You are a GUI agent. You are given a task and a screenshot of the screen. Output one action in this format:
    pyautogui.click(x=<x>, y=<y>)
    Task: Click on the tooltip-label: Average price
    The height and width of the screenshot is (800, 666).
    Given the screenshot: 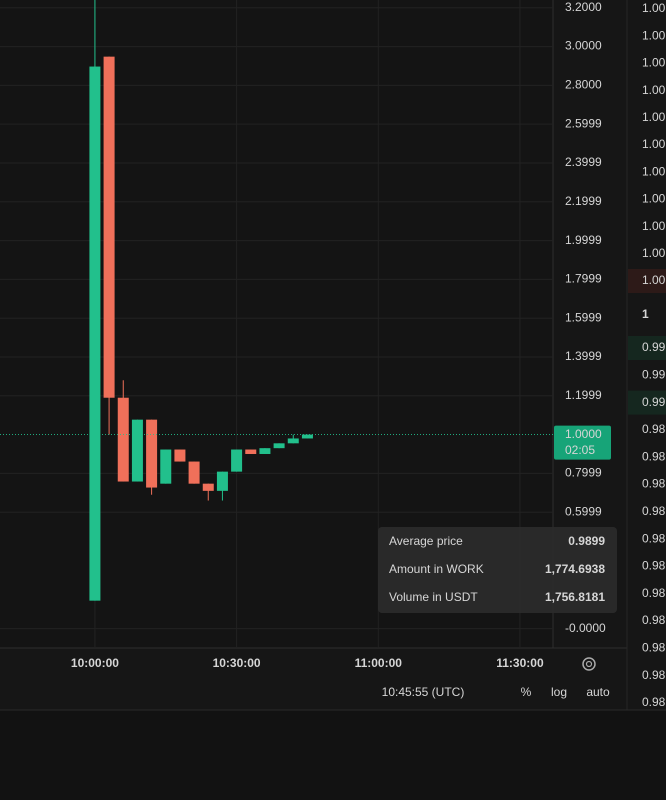 What is the action you would take?
    pyautogui.click(x=426, y=541)
    